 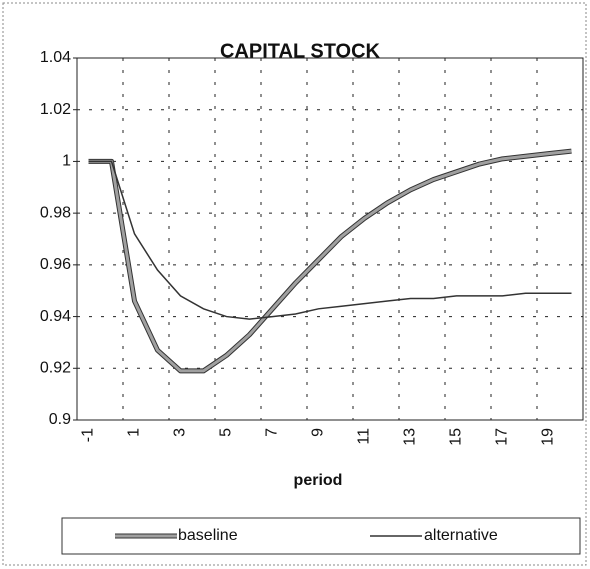 I want to click on x-axis-label: period, so click(x=318, y=480).